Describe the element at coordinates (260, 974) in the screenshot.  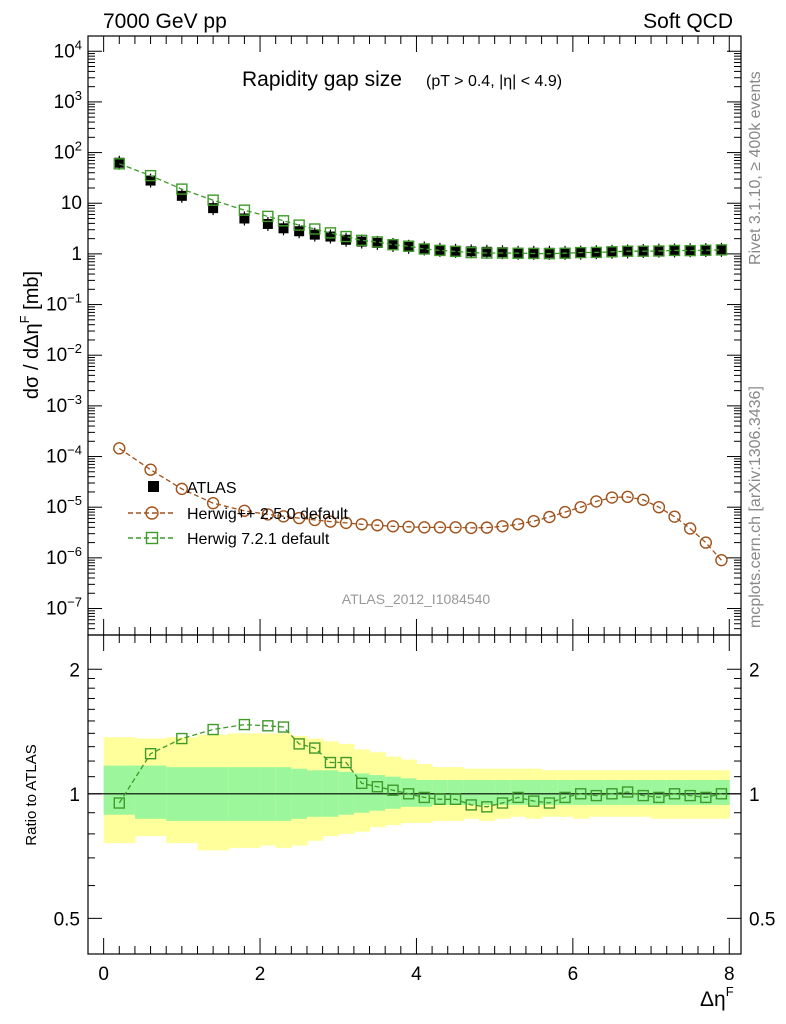
I see `ratio-x-tick-label: 2` at that location.